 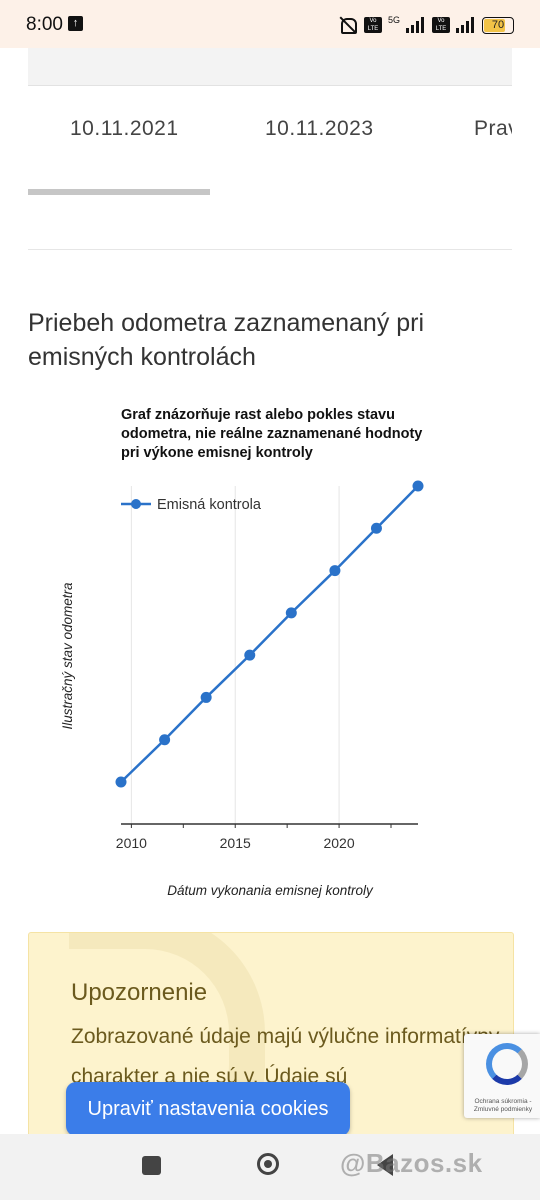 What do you see at coordinates (44, 24) in the screenshot?
I see `clock: 8:00` at bounding box center [44, 24].